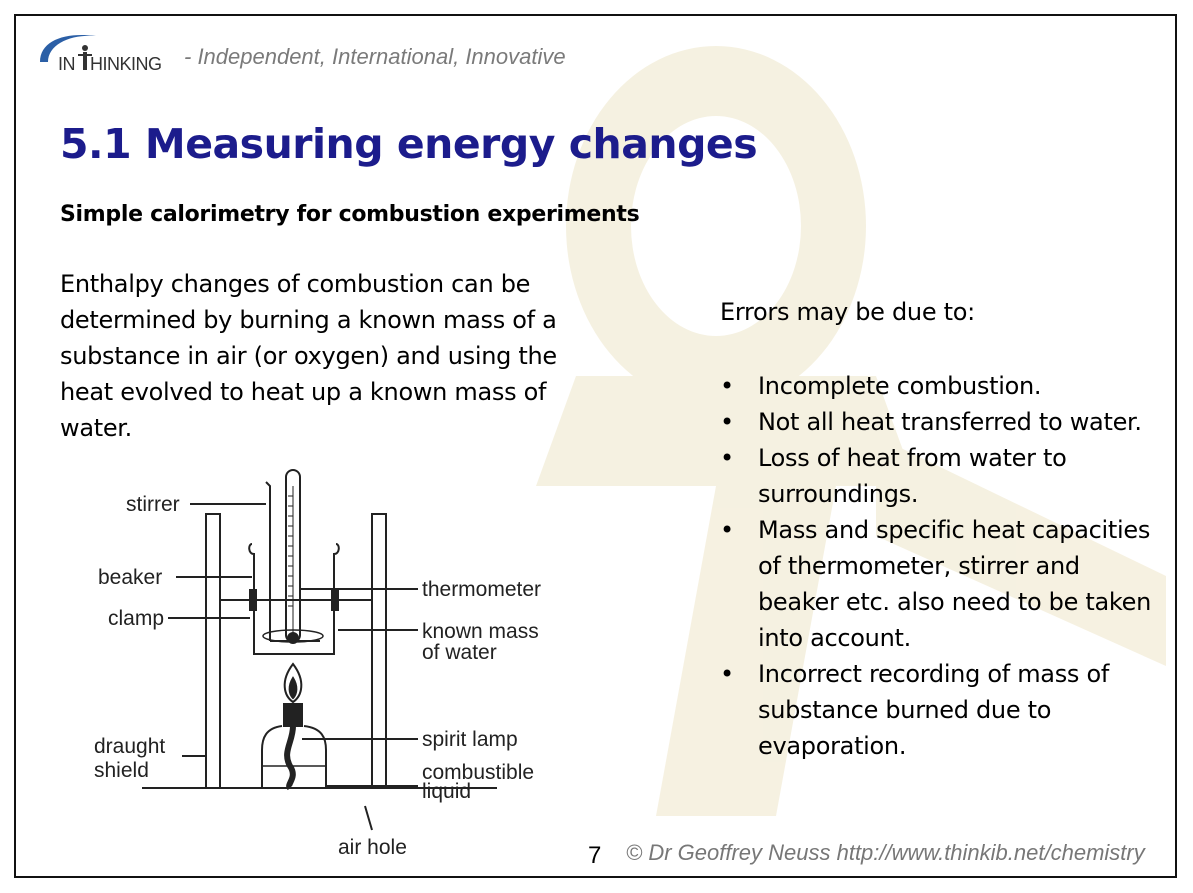 Image resolution: width=1193 pixels, height=893 pixels. Describe the element at coordinates (126, 64) in the screenshot. I see `svg-text: HINKING` at that location.